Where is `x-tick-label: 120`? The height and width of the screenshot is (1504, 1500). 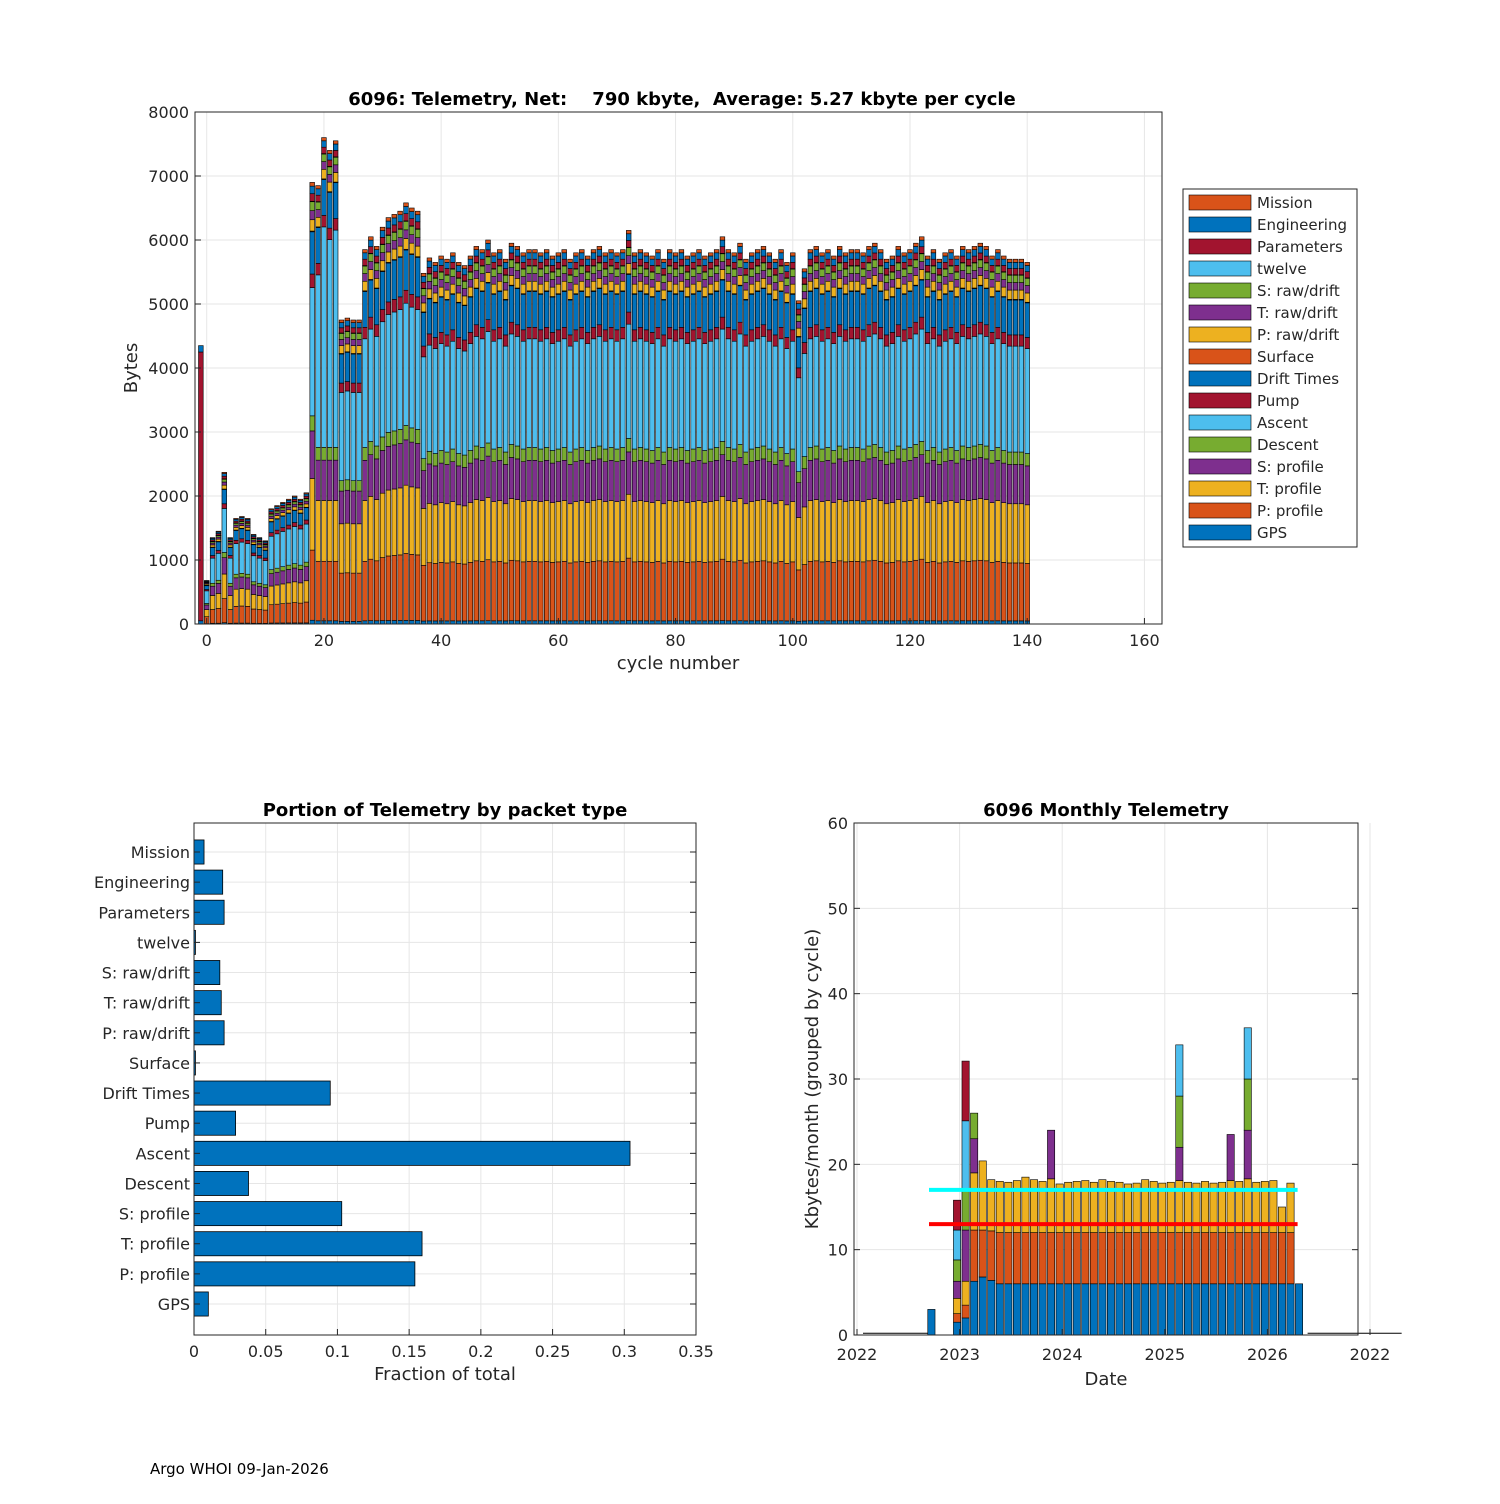
x-tick-label: 120 is located at coordinates (910, 640).